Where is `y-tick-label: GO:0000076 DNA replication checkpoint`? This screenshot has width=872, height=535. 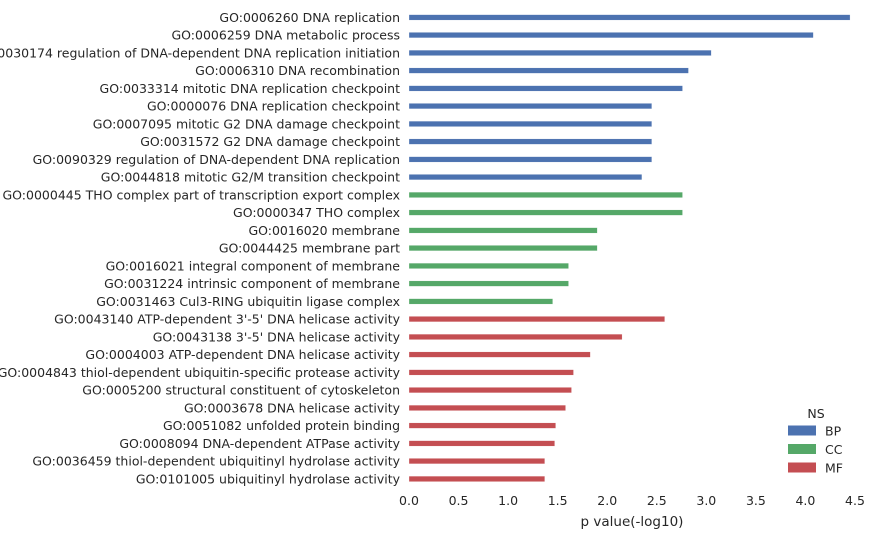
y-tick-label: GO:0000076 DNA replication checkpoint is located at coordinates (273, 106).